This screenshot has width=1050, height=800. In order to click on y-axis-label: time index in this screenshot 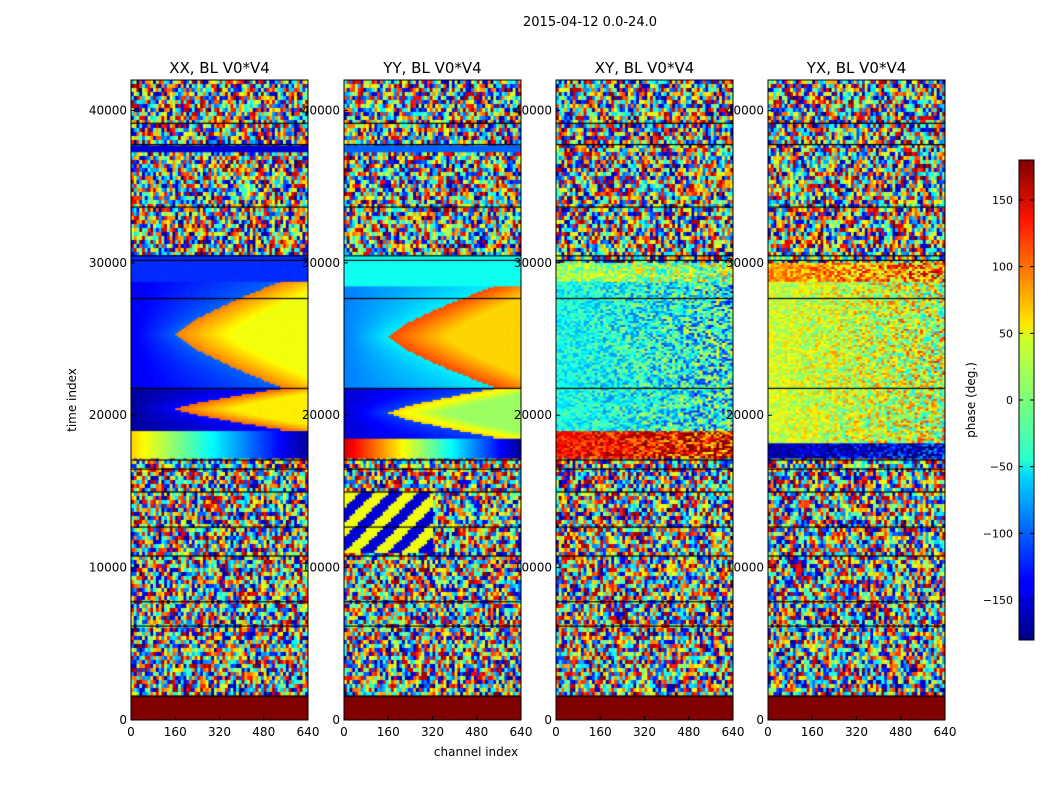, I will do `click(72, 400)`.